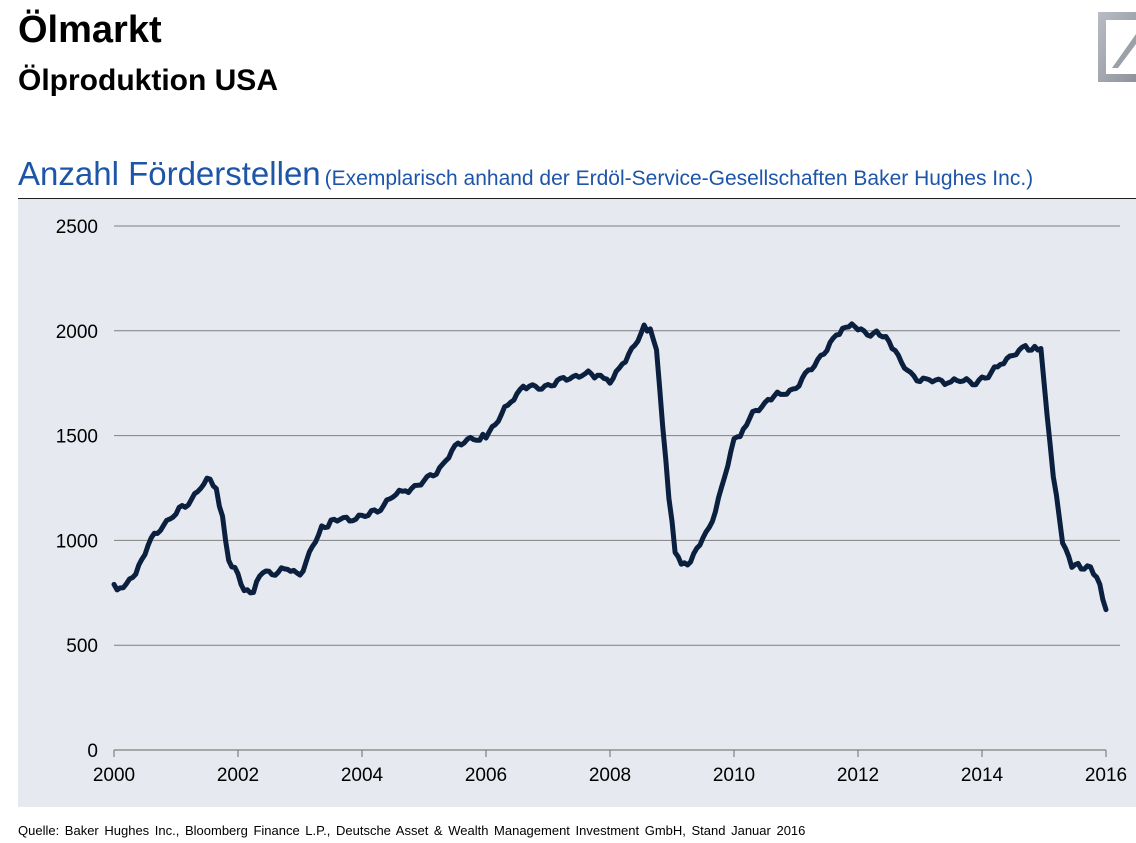  Describe the element at coordinates (610, 775) in the screenshot. I see `x-tick-label: 2008` at that location.